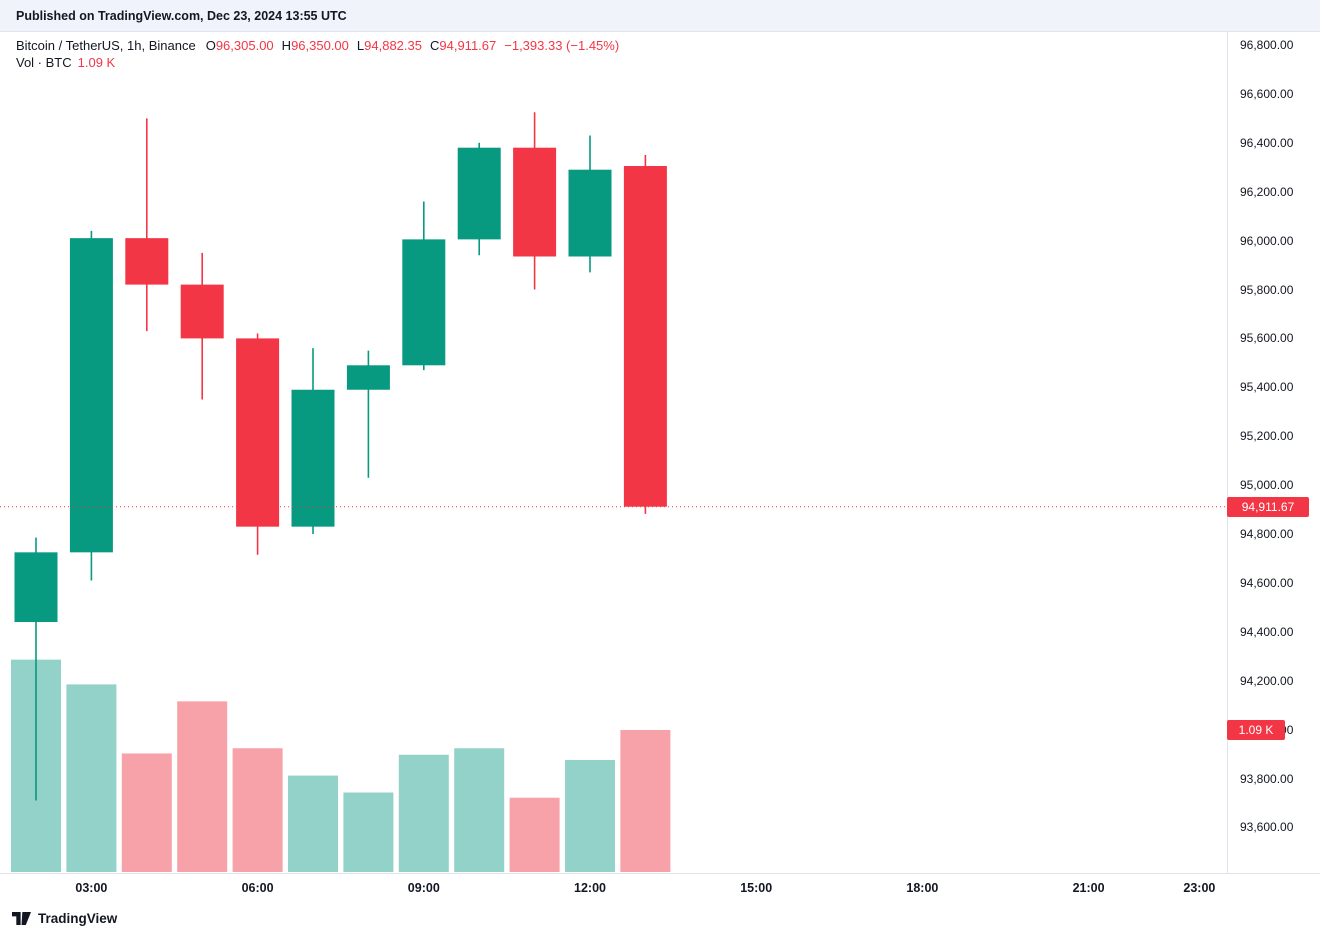 The width and height of the screenshot is (1320, 939). I want to click on price-tick-label: 96,000.00, so click(1267, 240).